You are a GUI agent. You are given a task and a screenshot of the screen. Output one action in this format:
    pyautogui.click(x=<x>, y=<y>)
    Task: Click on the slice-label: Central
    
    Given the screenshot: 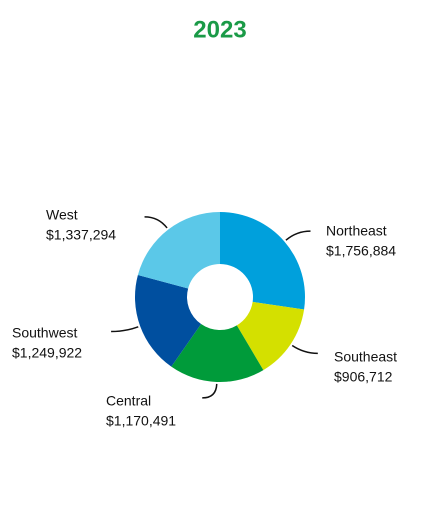 What is the action you would take?
    pyautogui.click(x=128, y=401)
    